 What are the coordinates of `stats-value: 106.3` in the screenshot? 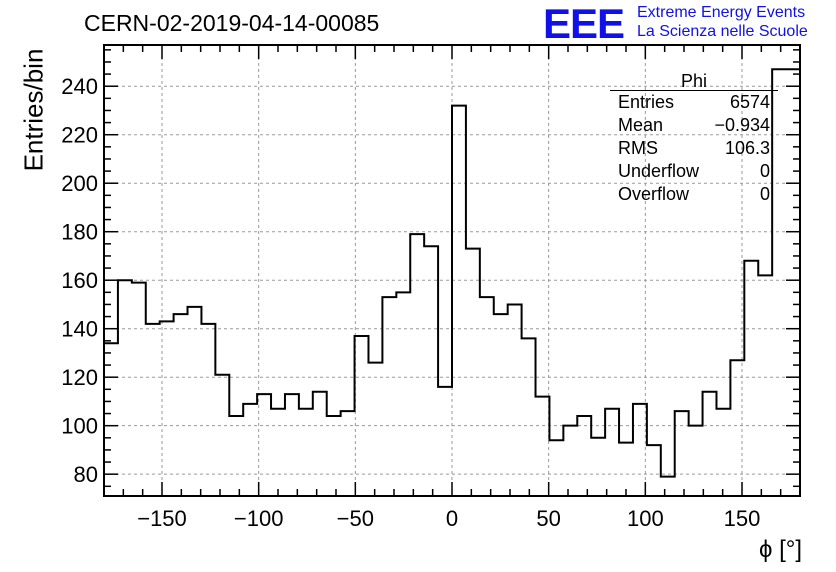 It's located at (747, 148).